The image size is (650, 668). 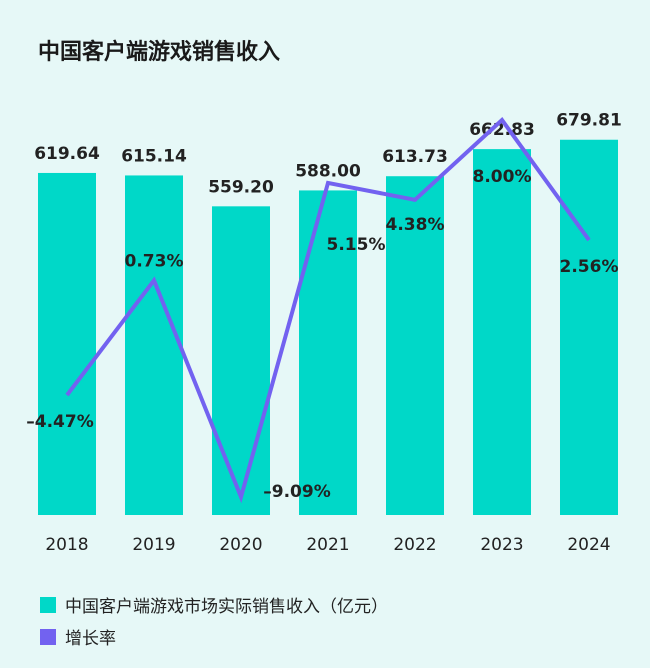 What do you see at coordinates (154, 261) in the screenshot?
I see `growth-label-2019: 0.73%` at bounding box center [154, 261].